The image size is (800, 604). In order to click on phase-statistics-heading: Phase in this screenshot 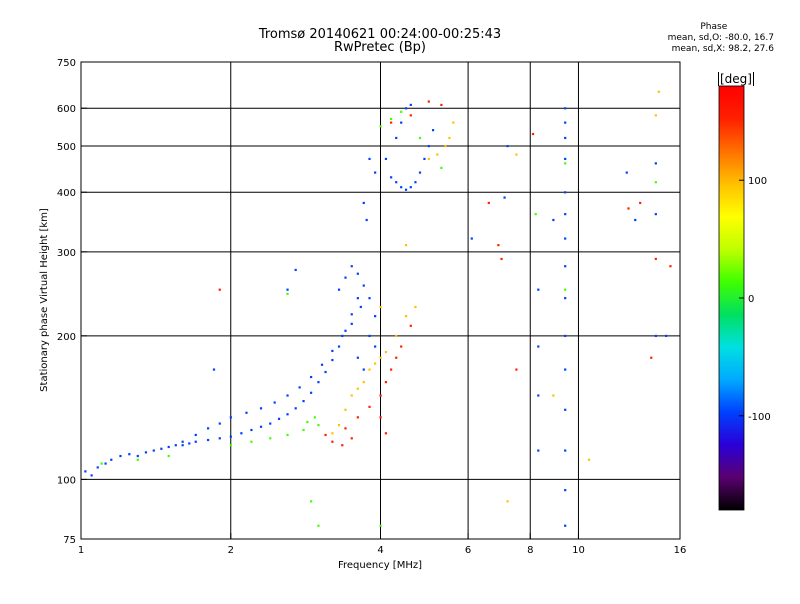, I will do `click(714, 27)`.